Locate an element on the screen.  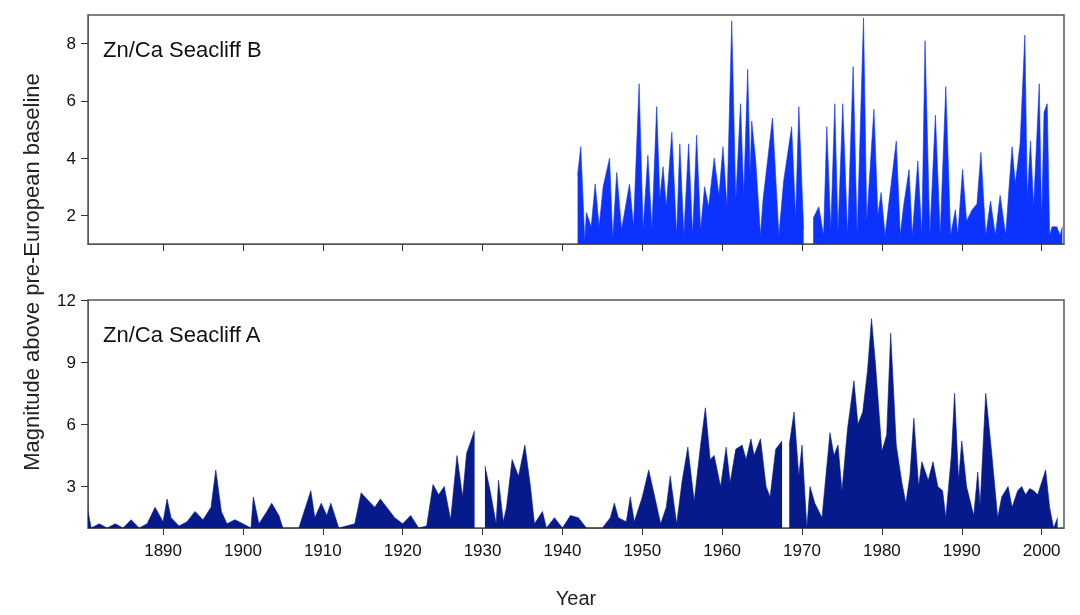
x-tick-label: 1990 is located at coordinates (961, 550).